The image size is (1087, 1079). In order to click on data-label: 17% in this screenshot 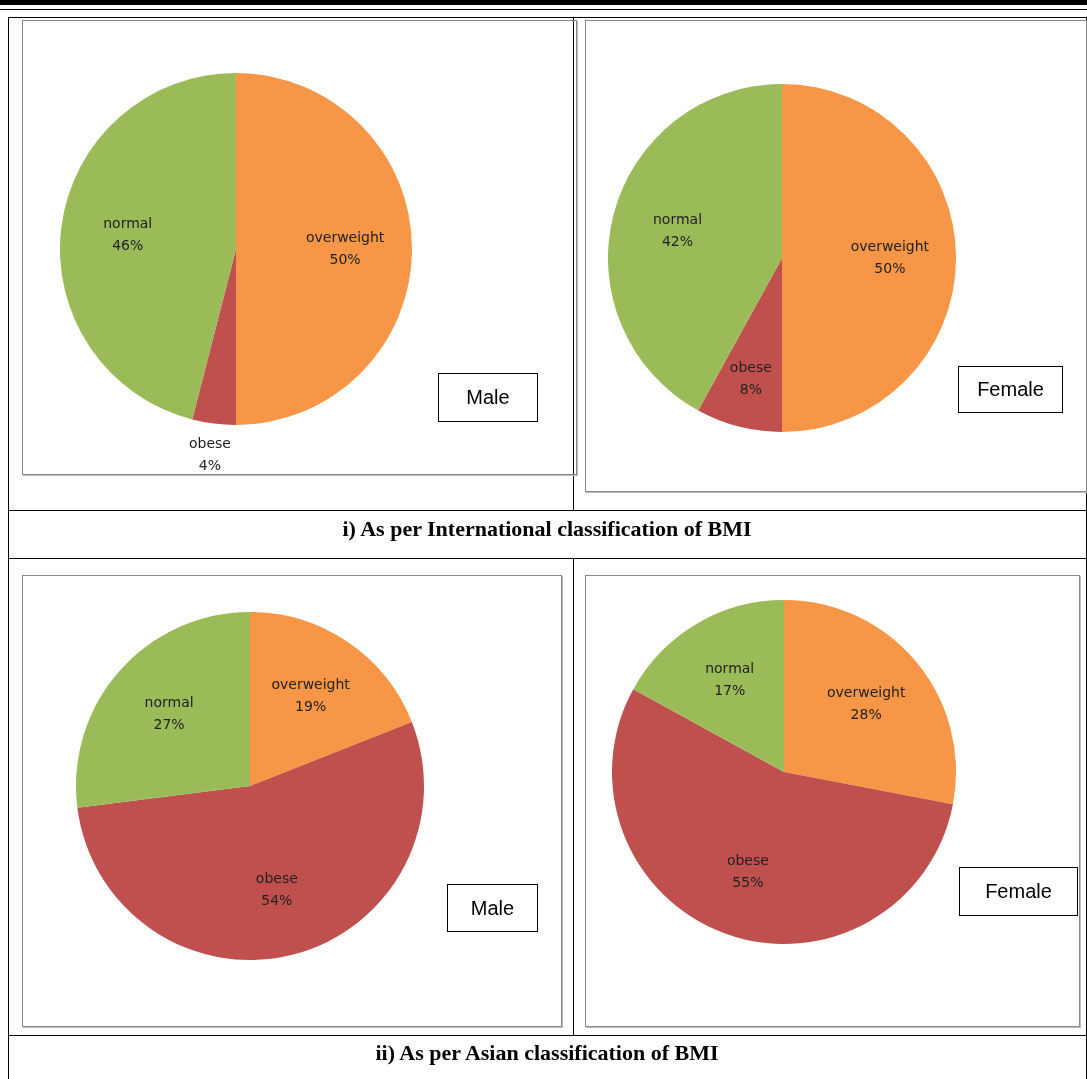, I will do `click(730, 689)`.